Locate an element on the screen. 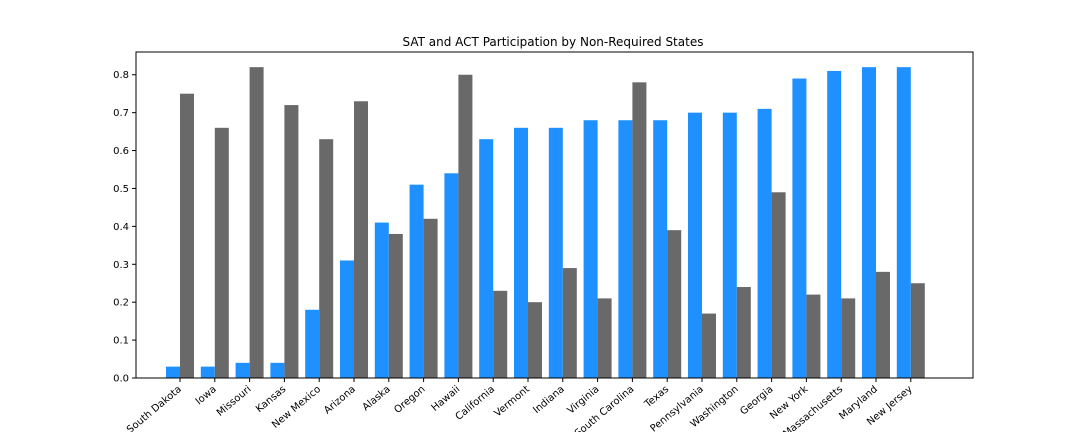 This screenshot has height=432, width=1080. y-tick-label-0: 0.0 is located at coordinates (121, 379).